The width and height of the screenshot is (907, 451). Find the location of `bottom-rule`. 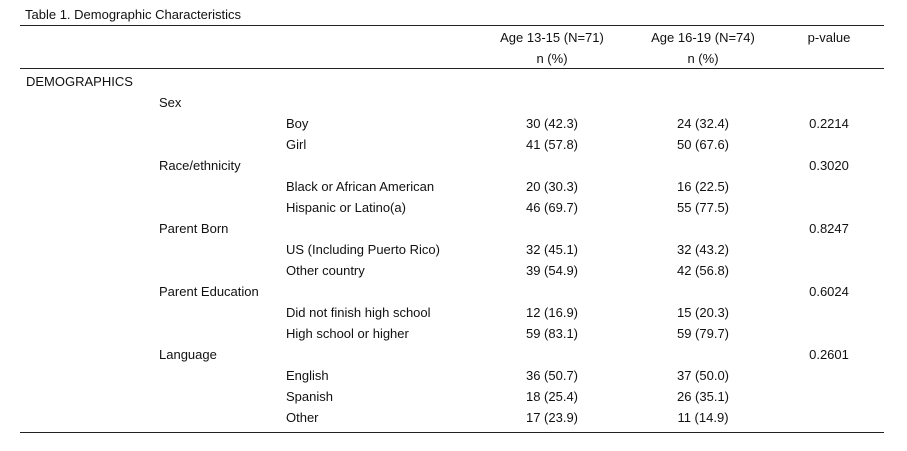

bottom-rule is located at coordinates (452, 432).